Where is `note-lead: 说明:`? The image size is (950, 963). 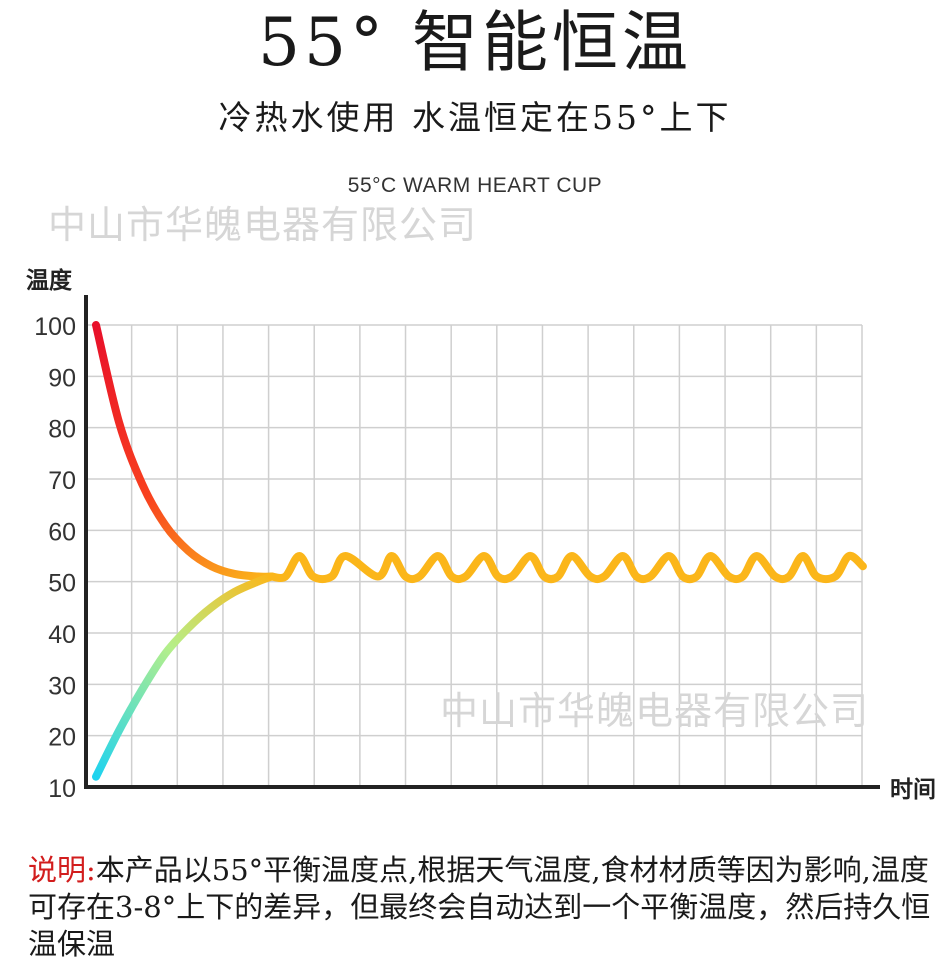 note-lead: 说明: is located at coordinates (62, 870).